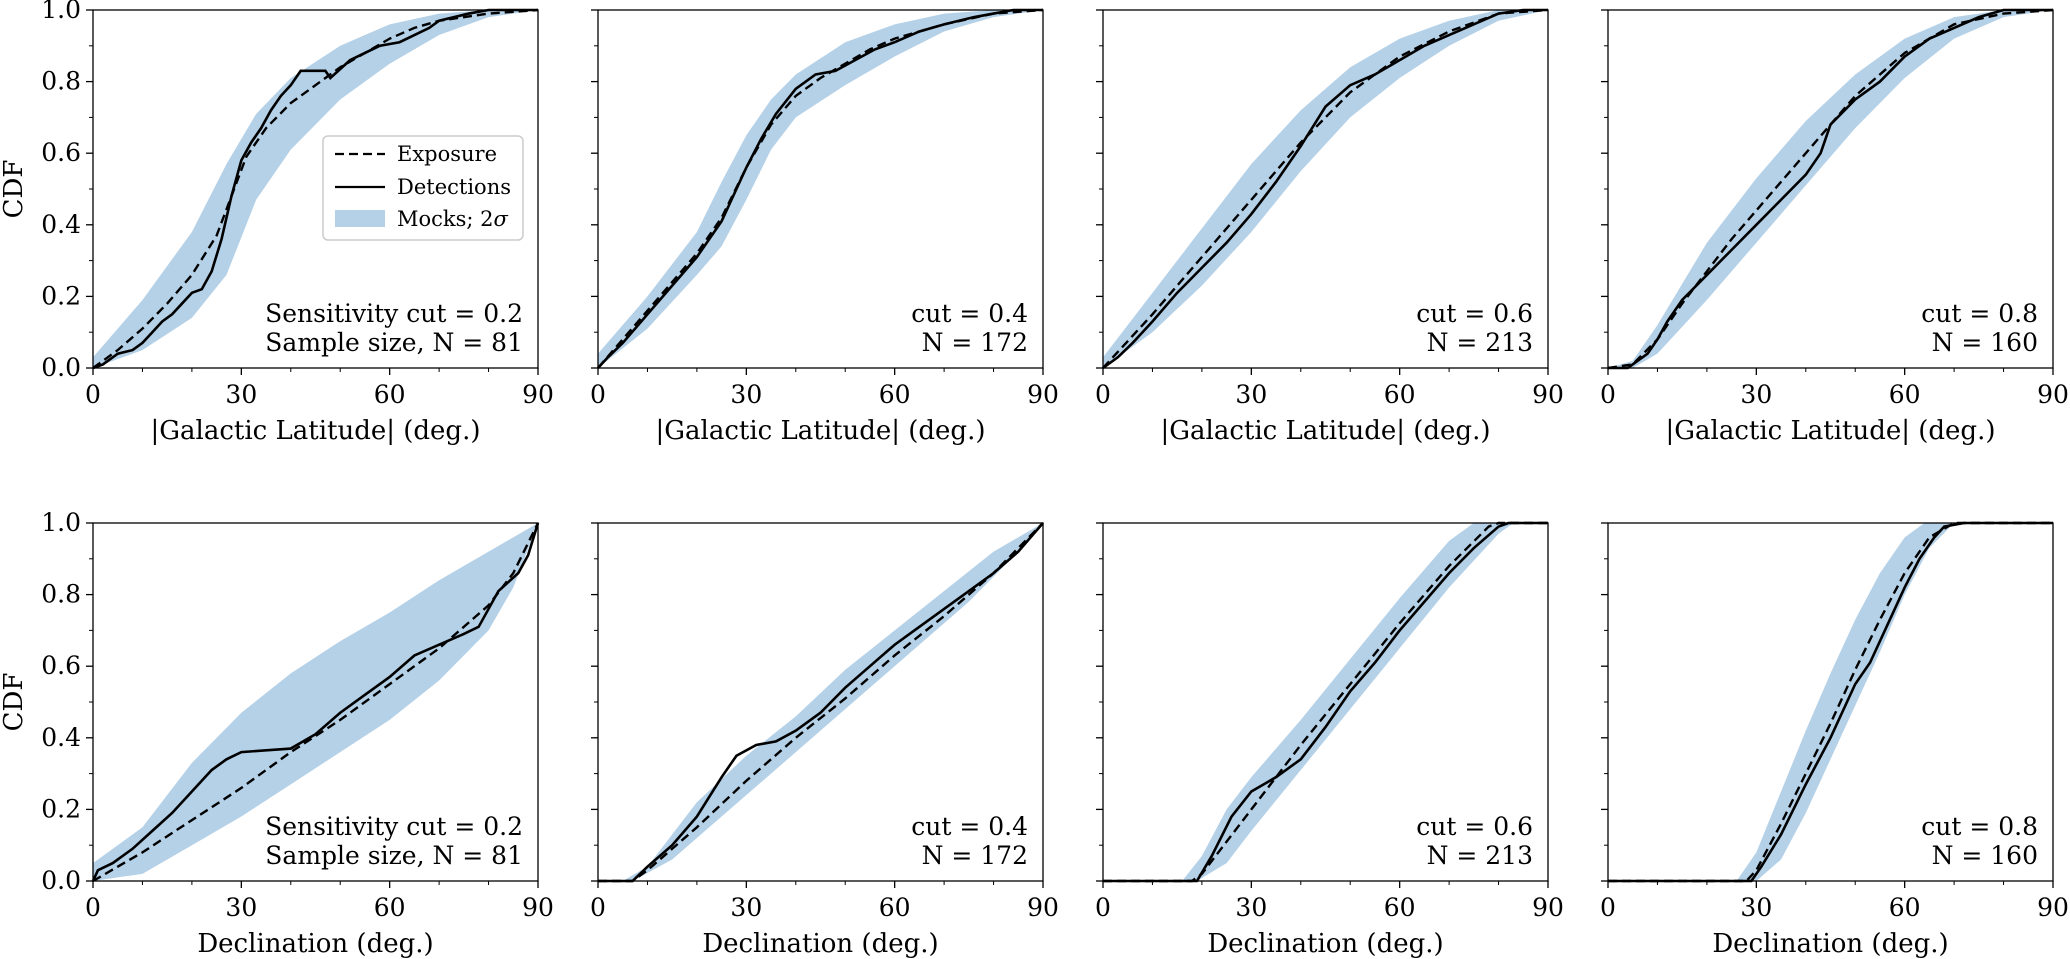 Image resolution: width=2070 pixels, height=959 pixels. What do you see at coordinates (447, 154) in the screenshot?
I see `legend-exposure-label: Exposure` at bounding box center [447, 154].